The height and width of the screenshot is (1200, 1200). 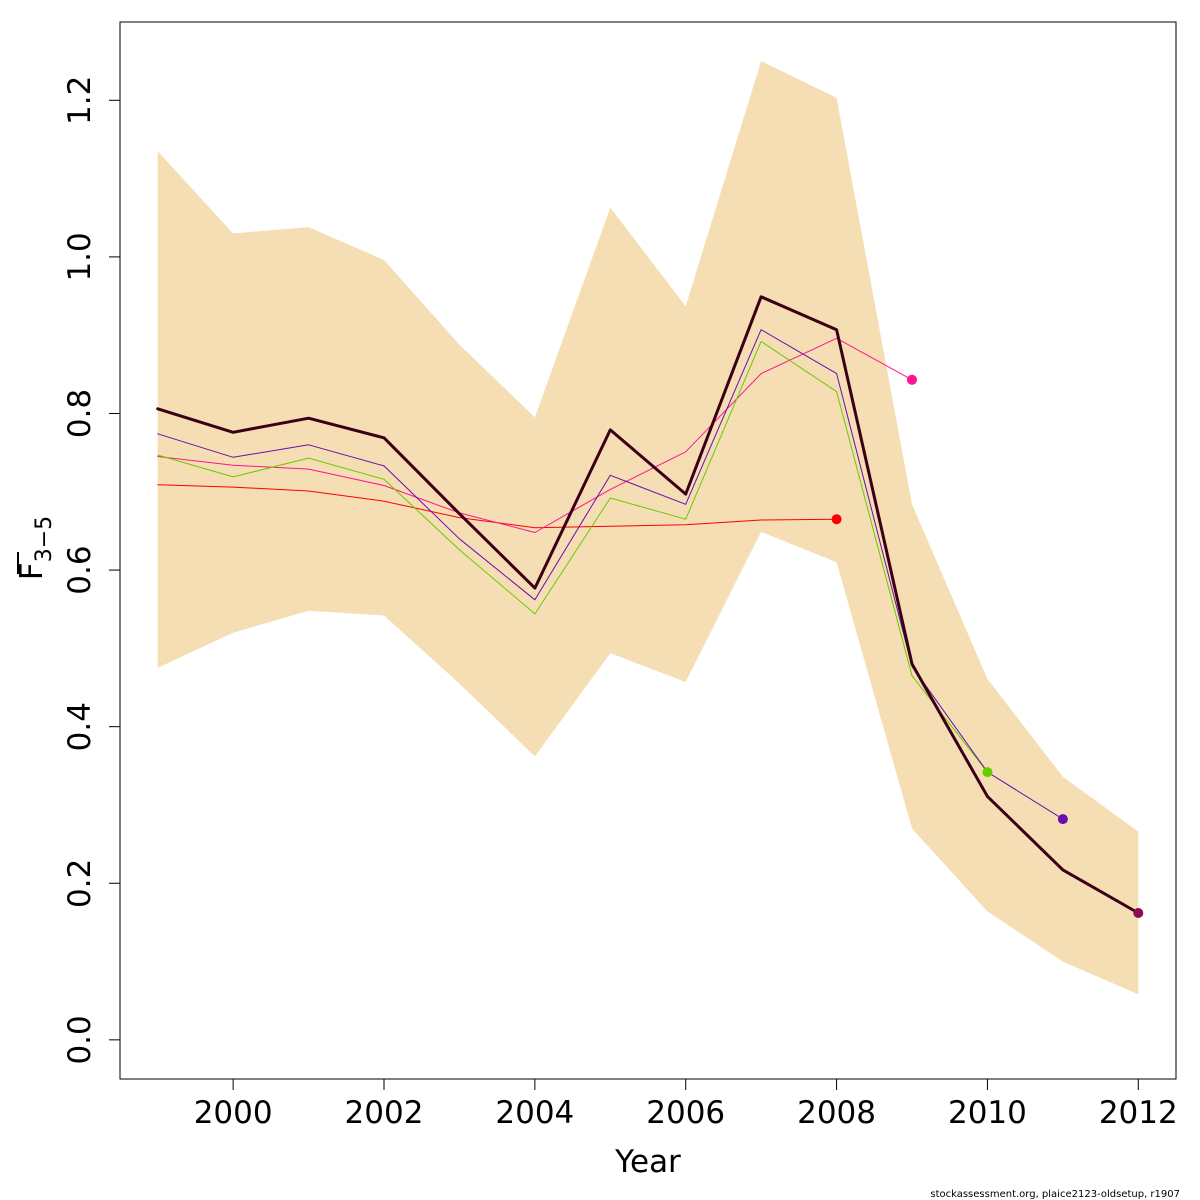 I want to click on y-tick-label-group: 1.2, so click(x=80, y=100).